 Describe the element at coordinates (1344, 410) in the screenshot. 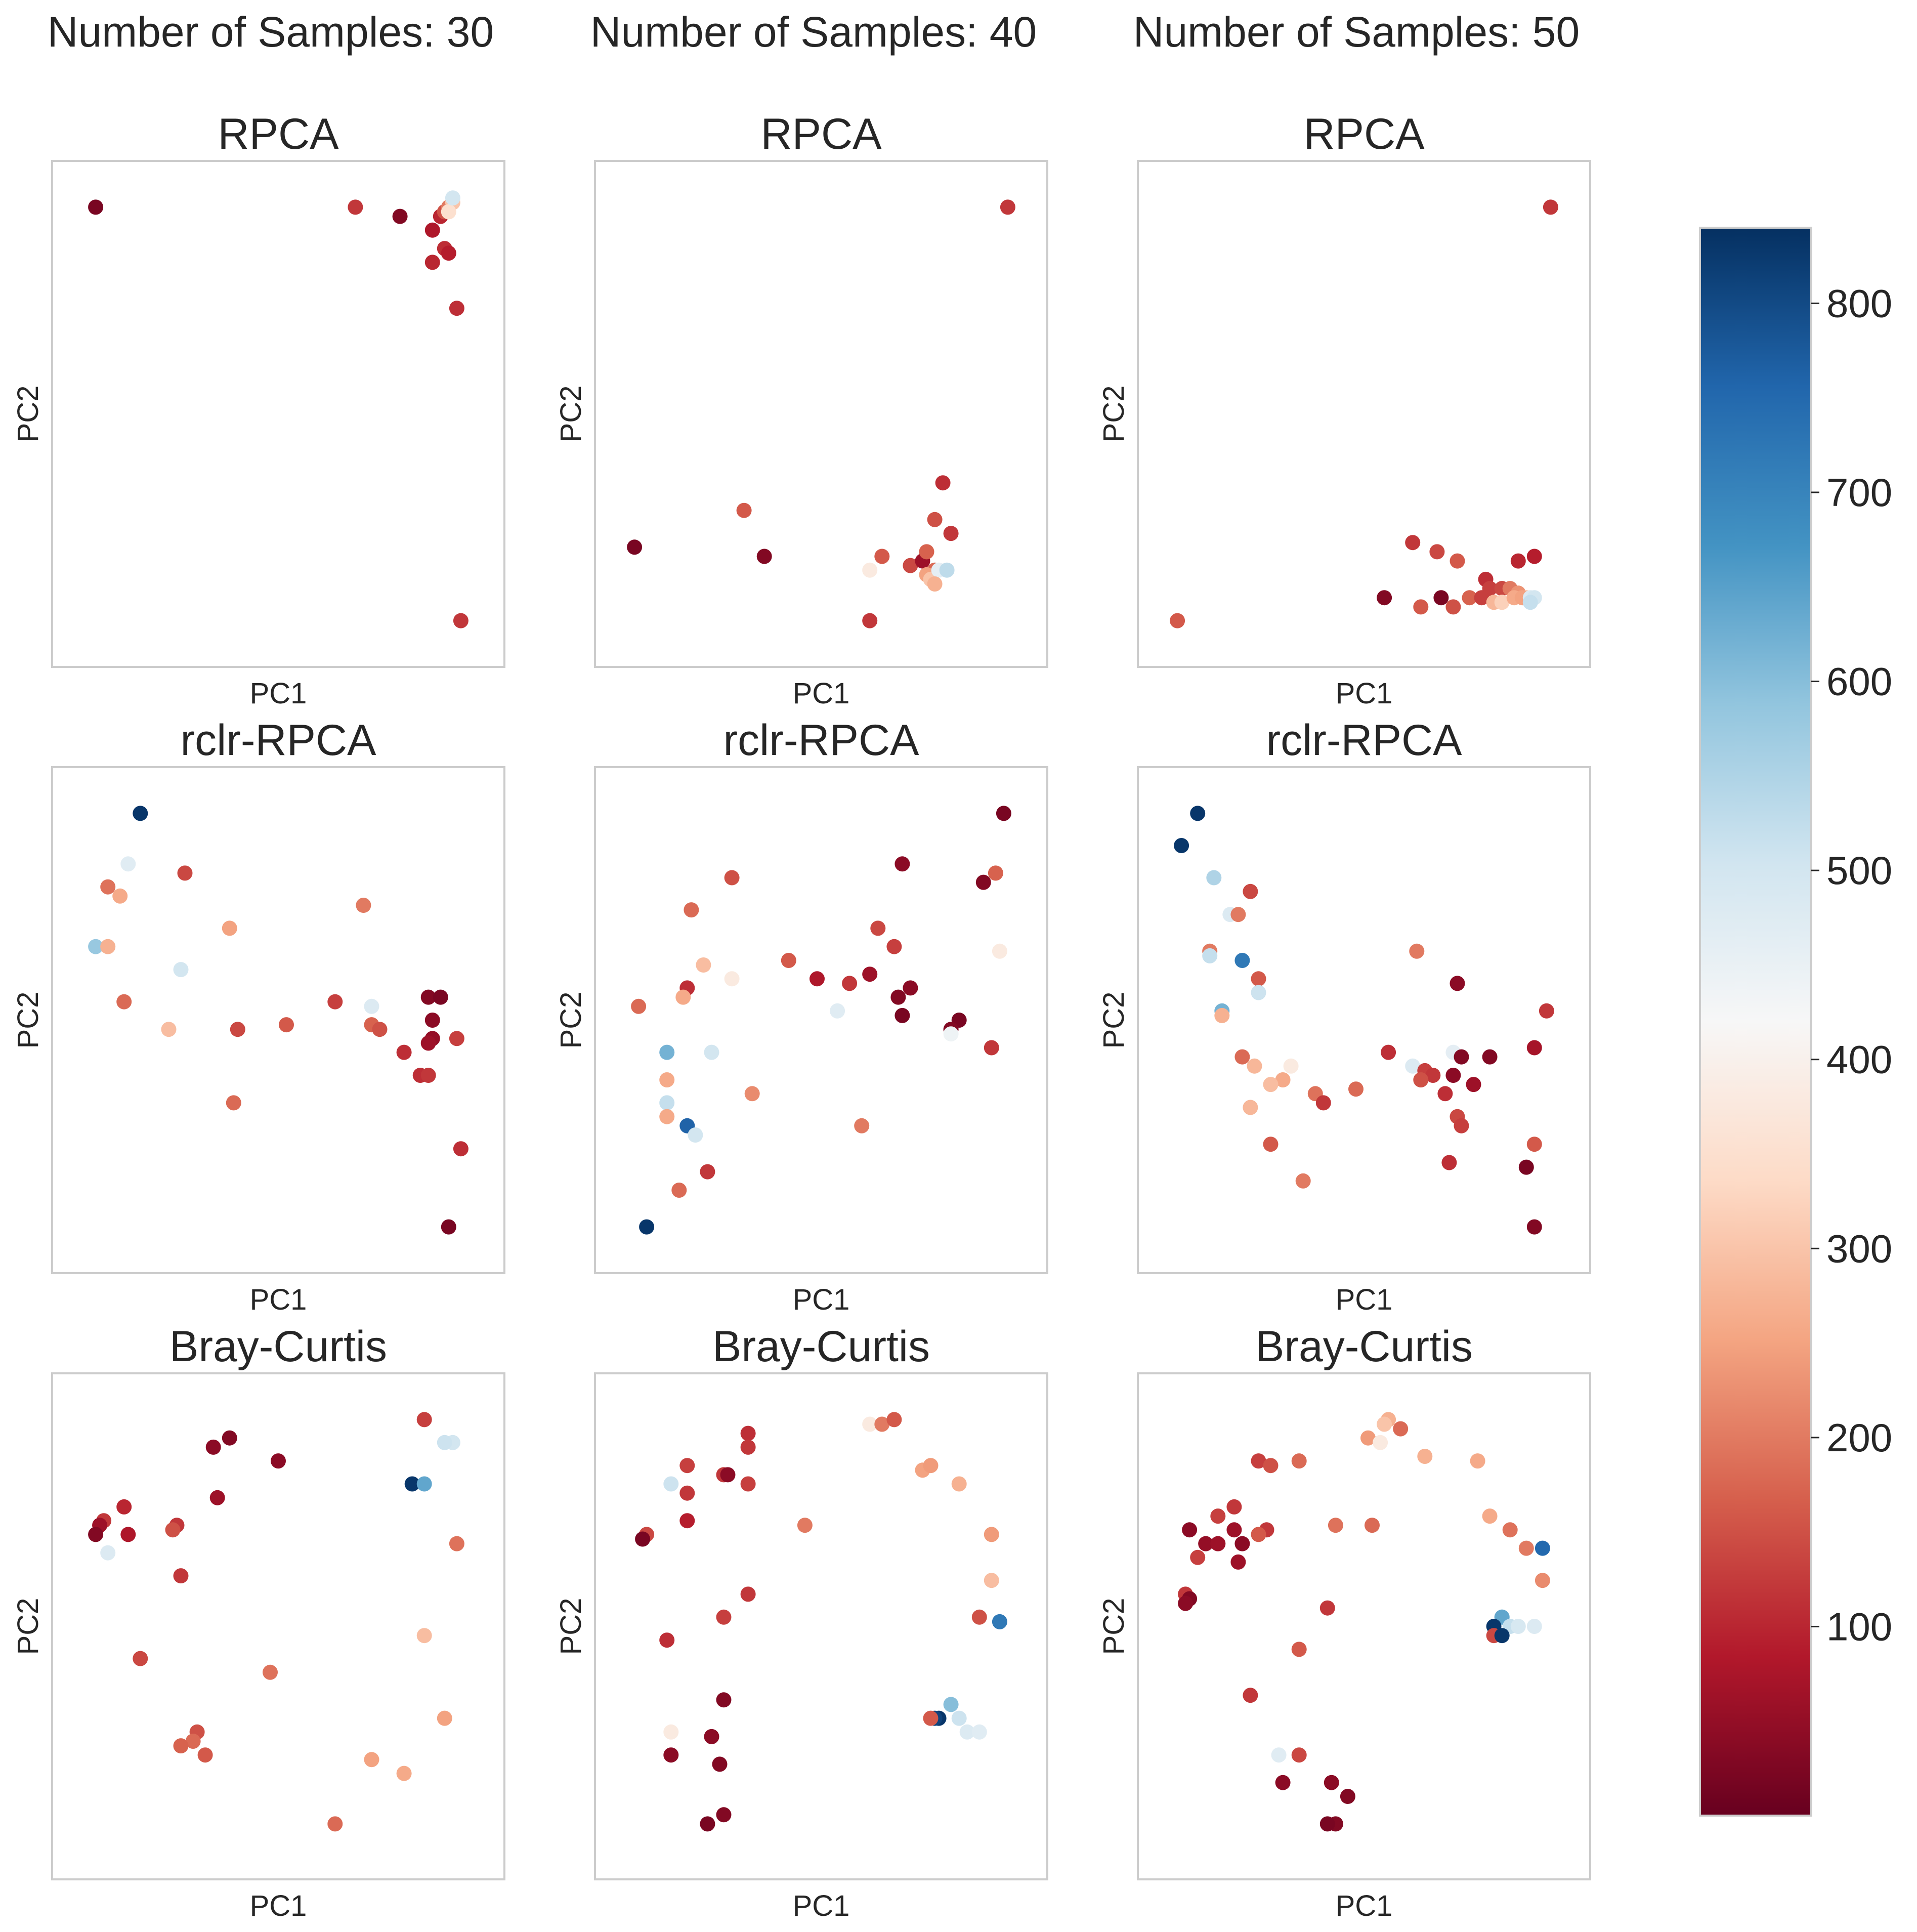

I see `scatter-panel: RPCA PC1 PC2` at that location.